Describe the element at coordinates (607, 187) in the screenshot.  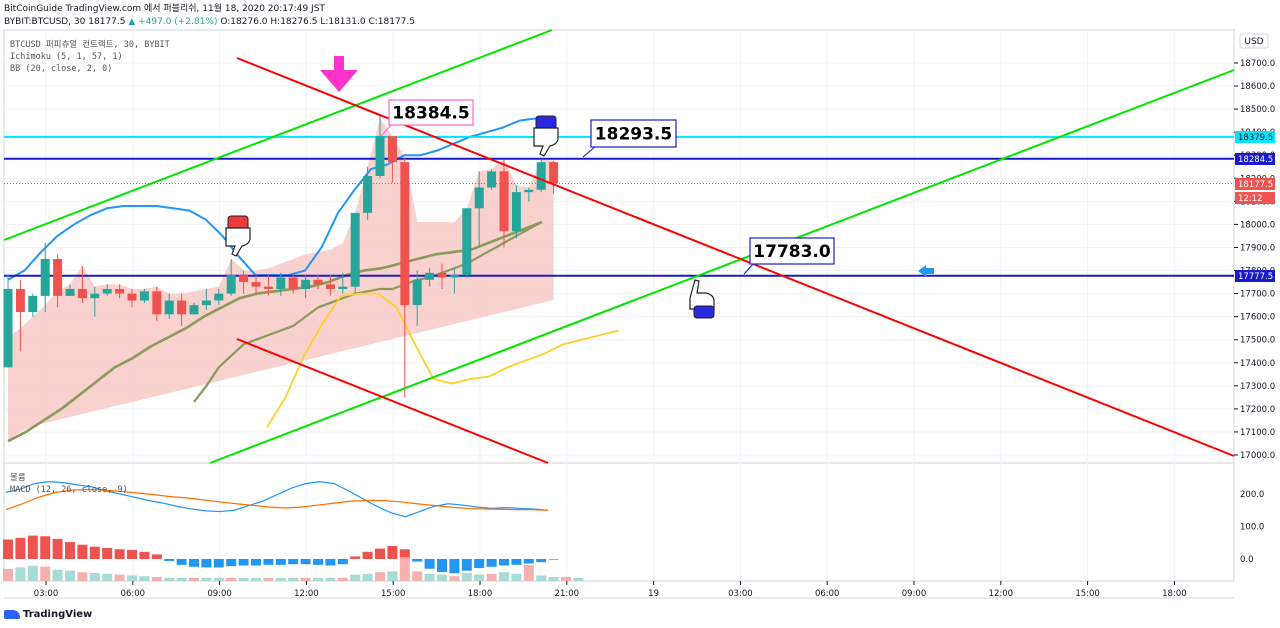
I see `price-callouts: 18384.5 18293.5 17783.0` at that location.